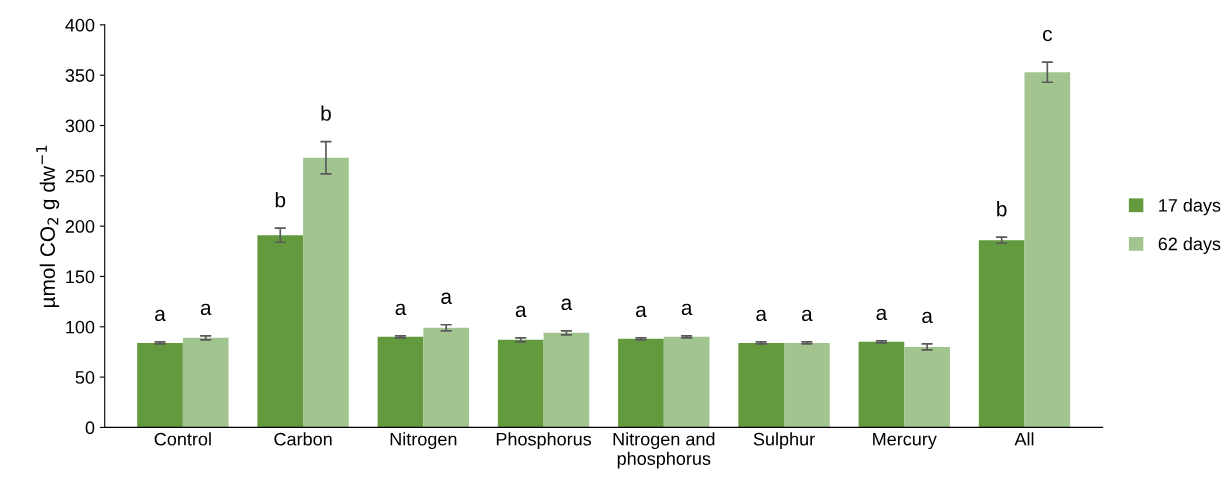 The height and width of the screenshot is (497, 1232). I want to click on x-tick-label: Nitrogen and phosphorus, so click(664, 450).